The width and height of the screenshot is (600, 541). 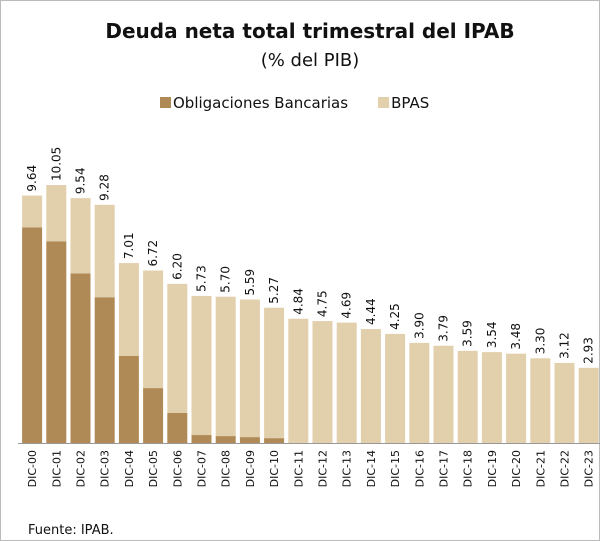 I want to click on source: Fuente: IPAB., so click(x=71, y=530).